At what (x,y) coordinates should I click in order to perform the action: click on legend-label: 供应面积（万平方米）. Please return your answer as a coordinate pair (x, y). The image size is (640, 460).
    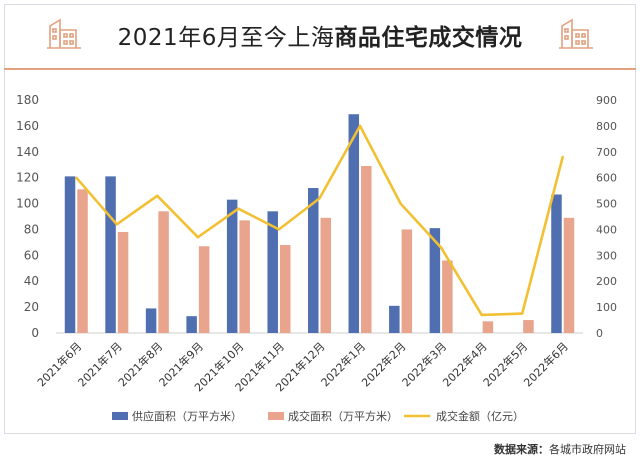
    Looking at the image, I should click on (187, 416).